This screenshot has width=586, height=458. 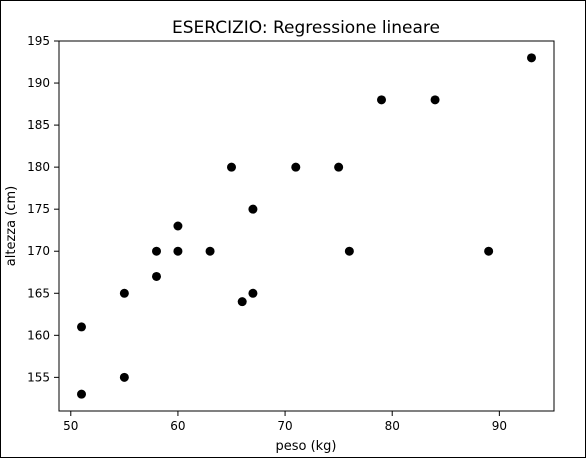 What do you see at coordinates (499, 426) in the screenshot?
I see `x-tick-label: 90` at bounding box center [499, 426].